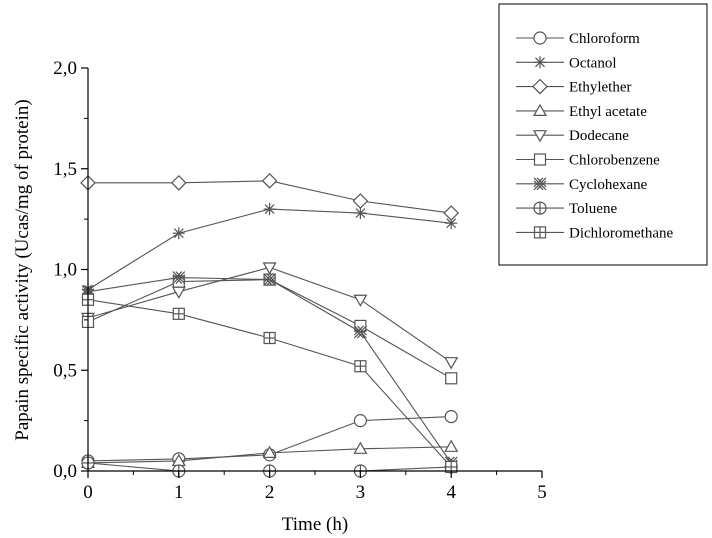 This screenshot has height=538, width=712. I want to click on legend-item-dodecane: Dodecane, so click(572, 136).